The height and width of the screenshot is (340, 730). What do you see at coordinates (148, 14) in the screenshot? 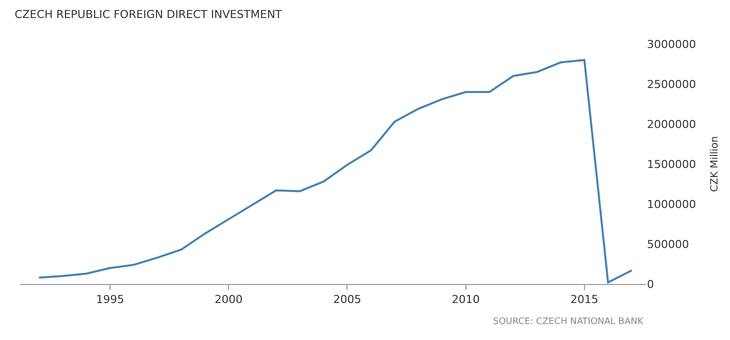
I see `chart-title: CZECH REPUBLIC FOREIGN DIRECT INVESTMENT` at bounding box center [148, 14].